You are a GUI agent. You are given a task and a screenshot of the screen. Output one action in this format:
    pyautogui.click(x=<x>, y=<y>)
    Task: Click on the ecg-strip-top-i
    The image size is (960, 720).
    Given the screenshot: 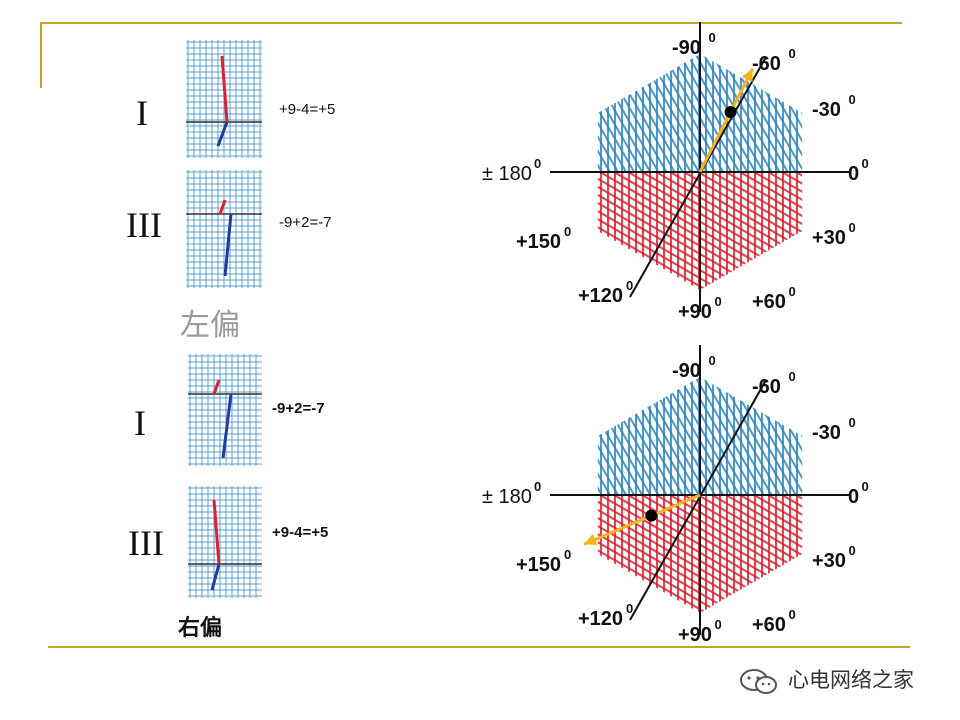 What is the action you would take?
    pyautogui.click(x=224, y=99)
    